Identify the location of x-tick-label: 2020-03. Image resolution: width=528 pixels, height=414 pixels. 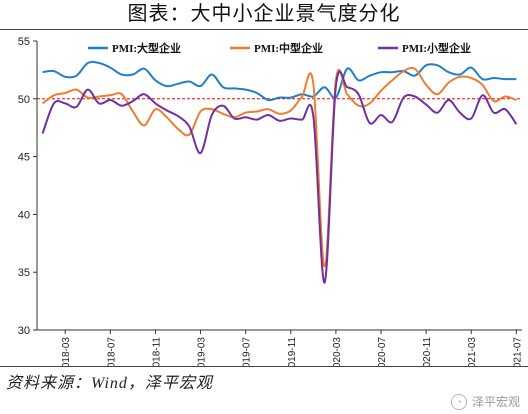
(337, 351).